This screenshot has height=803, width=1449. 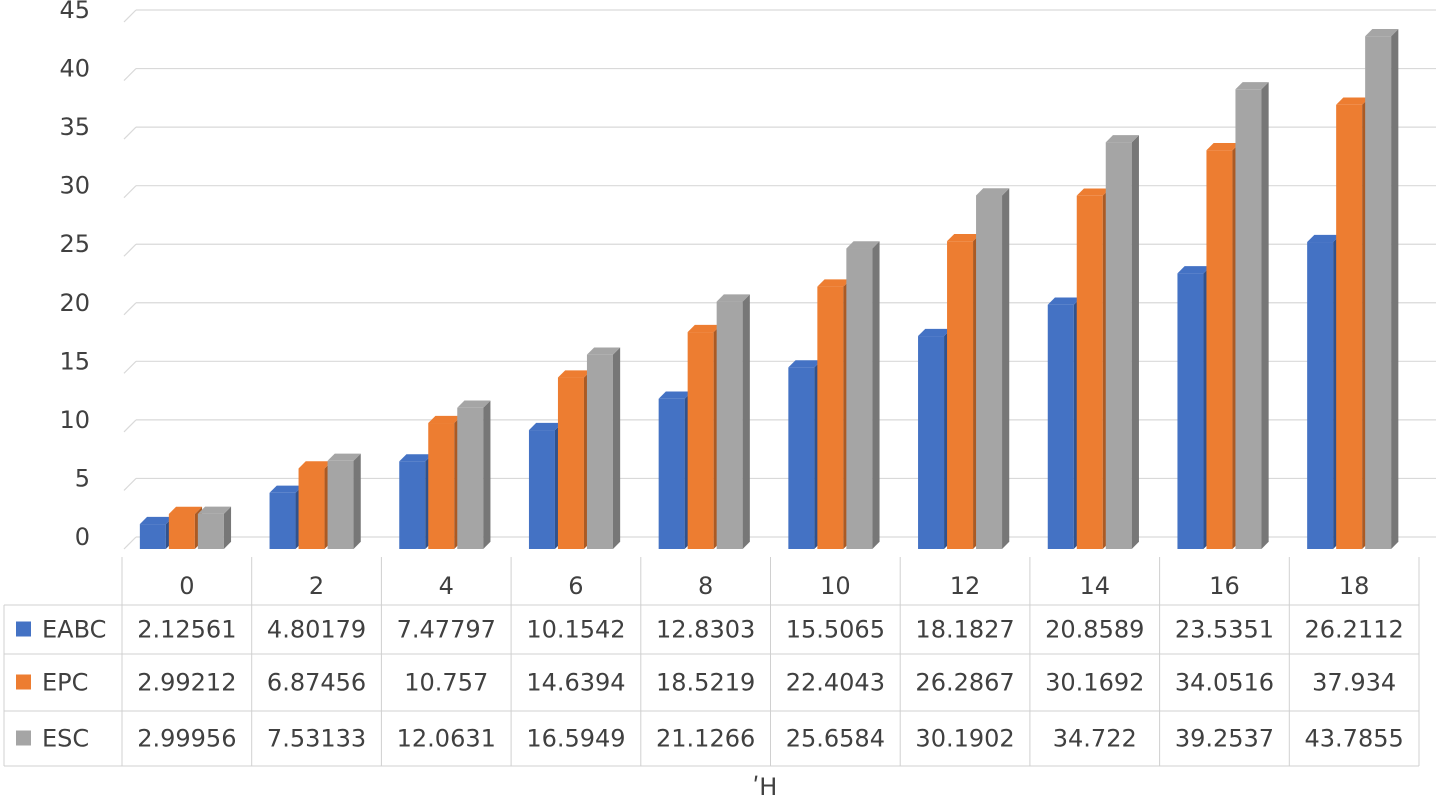 What do you see at coordinates (705, 683) in the screenshot?
I see `table-cell: 18.5219` at bounding box center [705, 683].